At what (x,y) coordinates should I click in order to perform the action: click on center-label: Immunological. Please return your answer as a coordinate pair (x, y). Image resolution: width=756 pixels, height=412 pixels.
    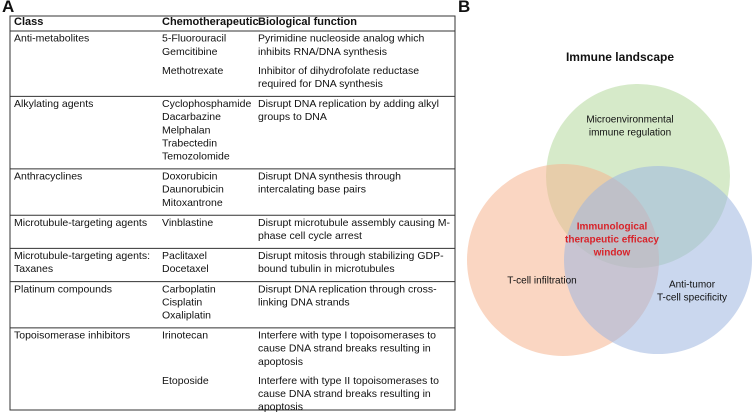
    Looking at the image, I should click on (612, 226).